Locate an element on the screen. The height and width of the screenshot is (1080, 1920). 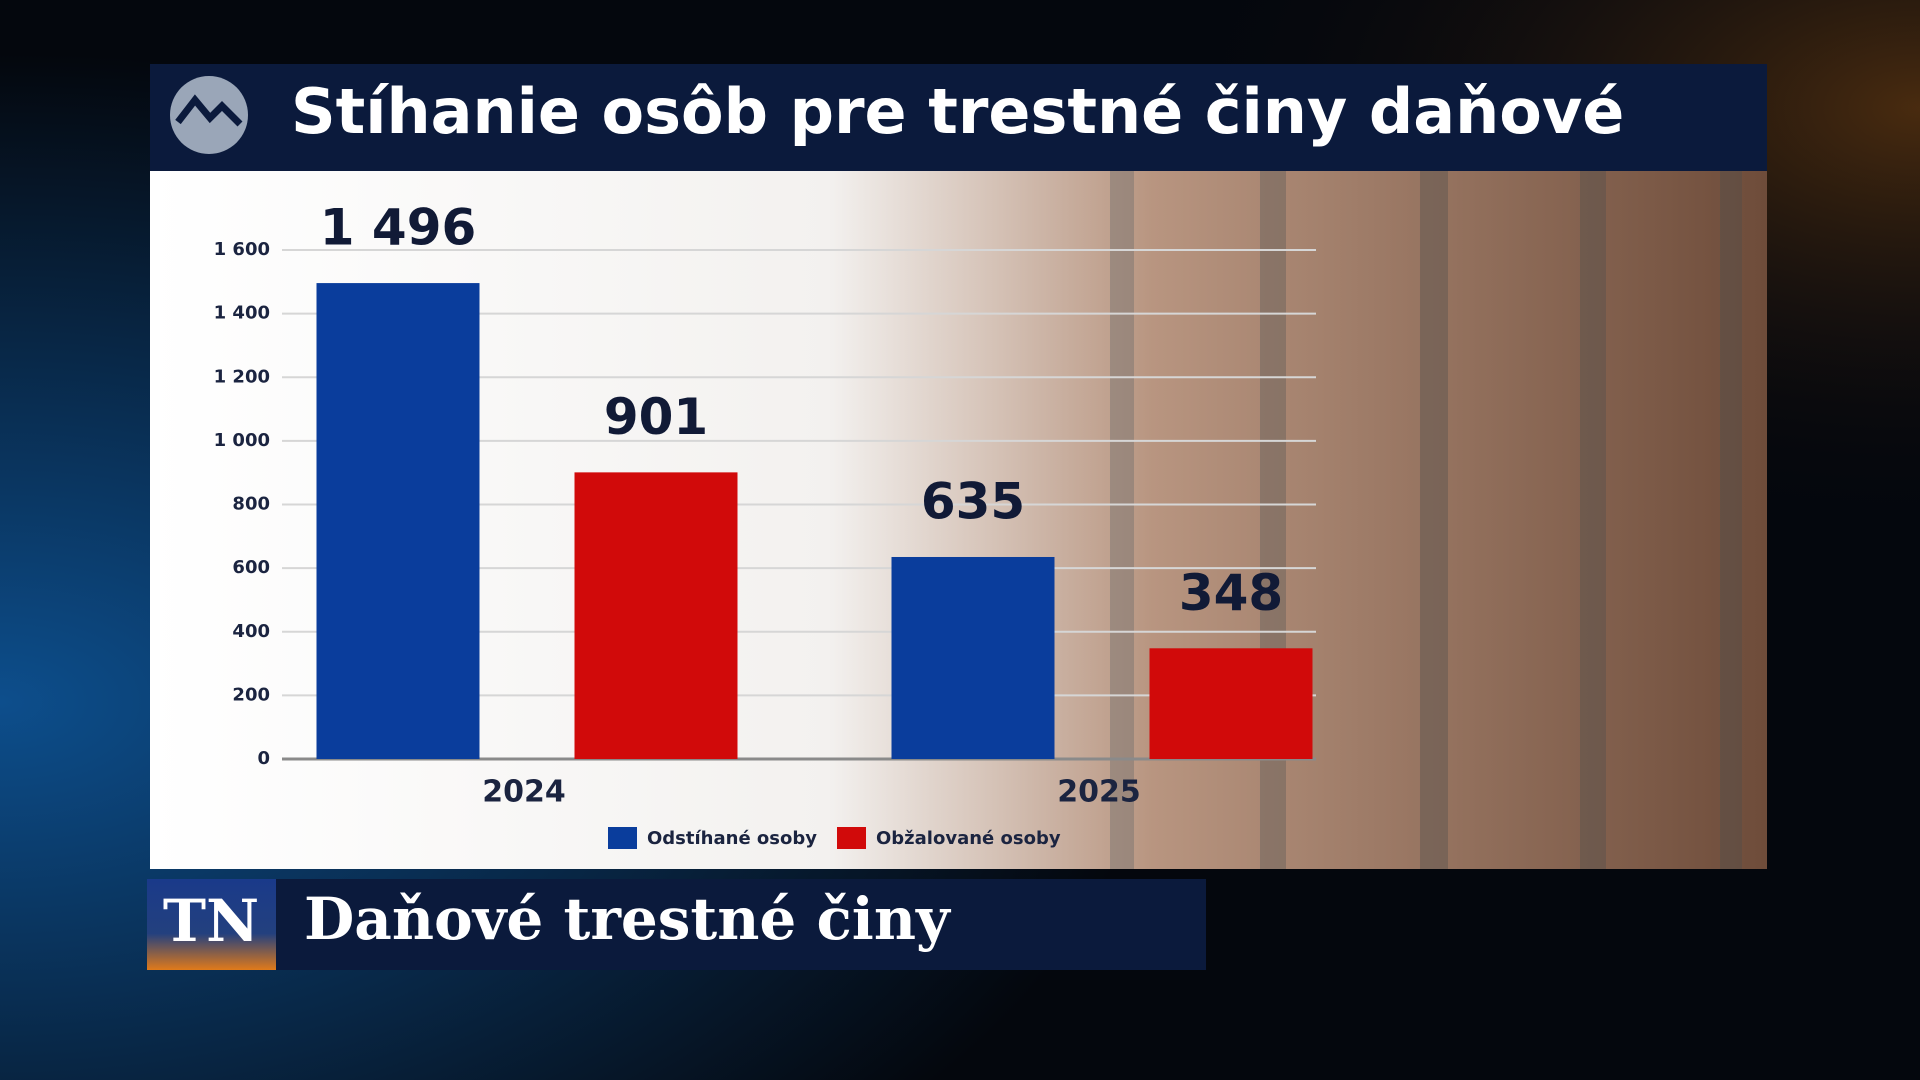
chart-title: Stíhanie osôb pre trestné činy daňové is located at coordinates (957, 111).